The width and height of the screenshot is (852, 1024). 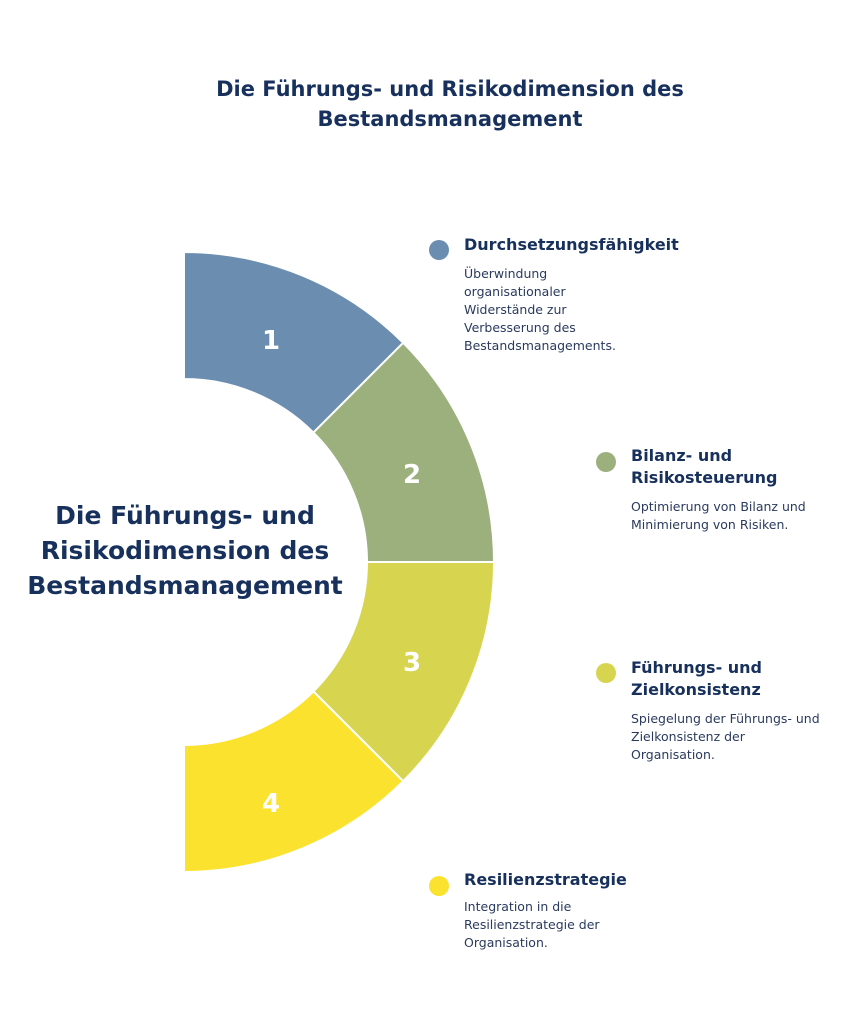 I want to click on item-3-heading: Führungs- und Zielkonsistenz, so click(x=697, y=678).